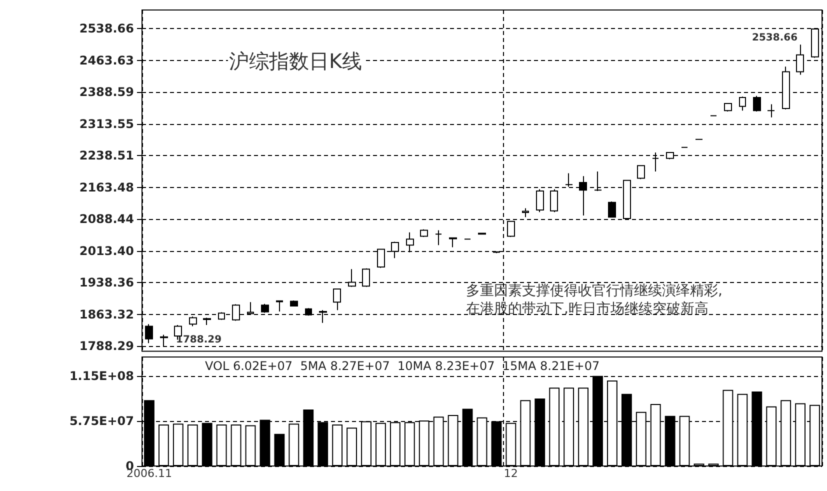 This screenshot has width=827, height=491. Describe the element at coordinates (594, 291) in the screenshot. I see `annotation: 多重因素支撑使得收官行情继续演绎精彩,` at that location.